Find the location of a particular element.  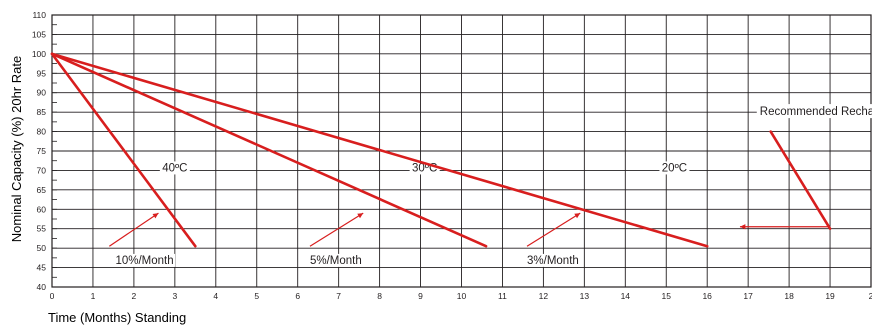

x-tick-label: 10 is located at coordinates (462, 296).